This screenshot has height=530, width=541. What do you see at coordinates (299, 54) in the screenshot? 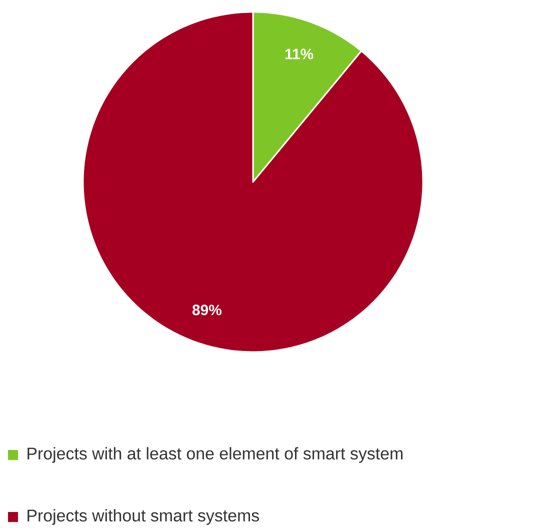
I see `data-label: 11%` at bounding box center [299, 54].